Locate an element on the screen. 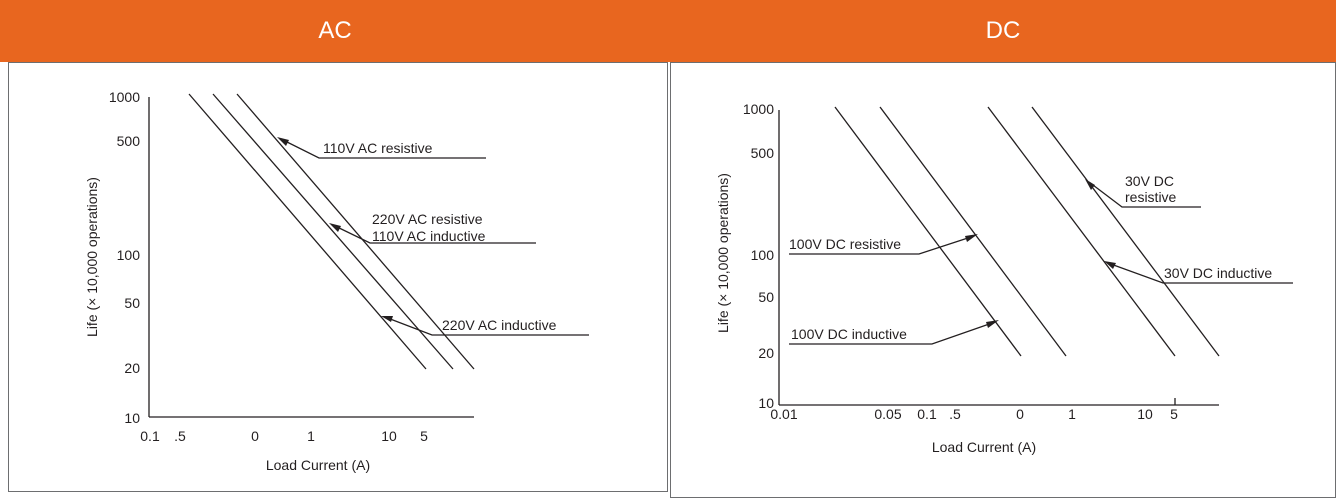  ac-header: AC is located at coordinates (335, 31).